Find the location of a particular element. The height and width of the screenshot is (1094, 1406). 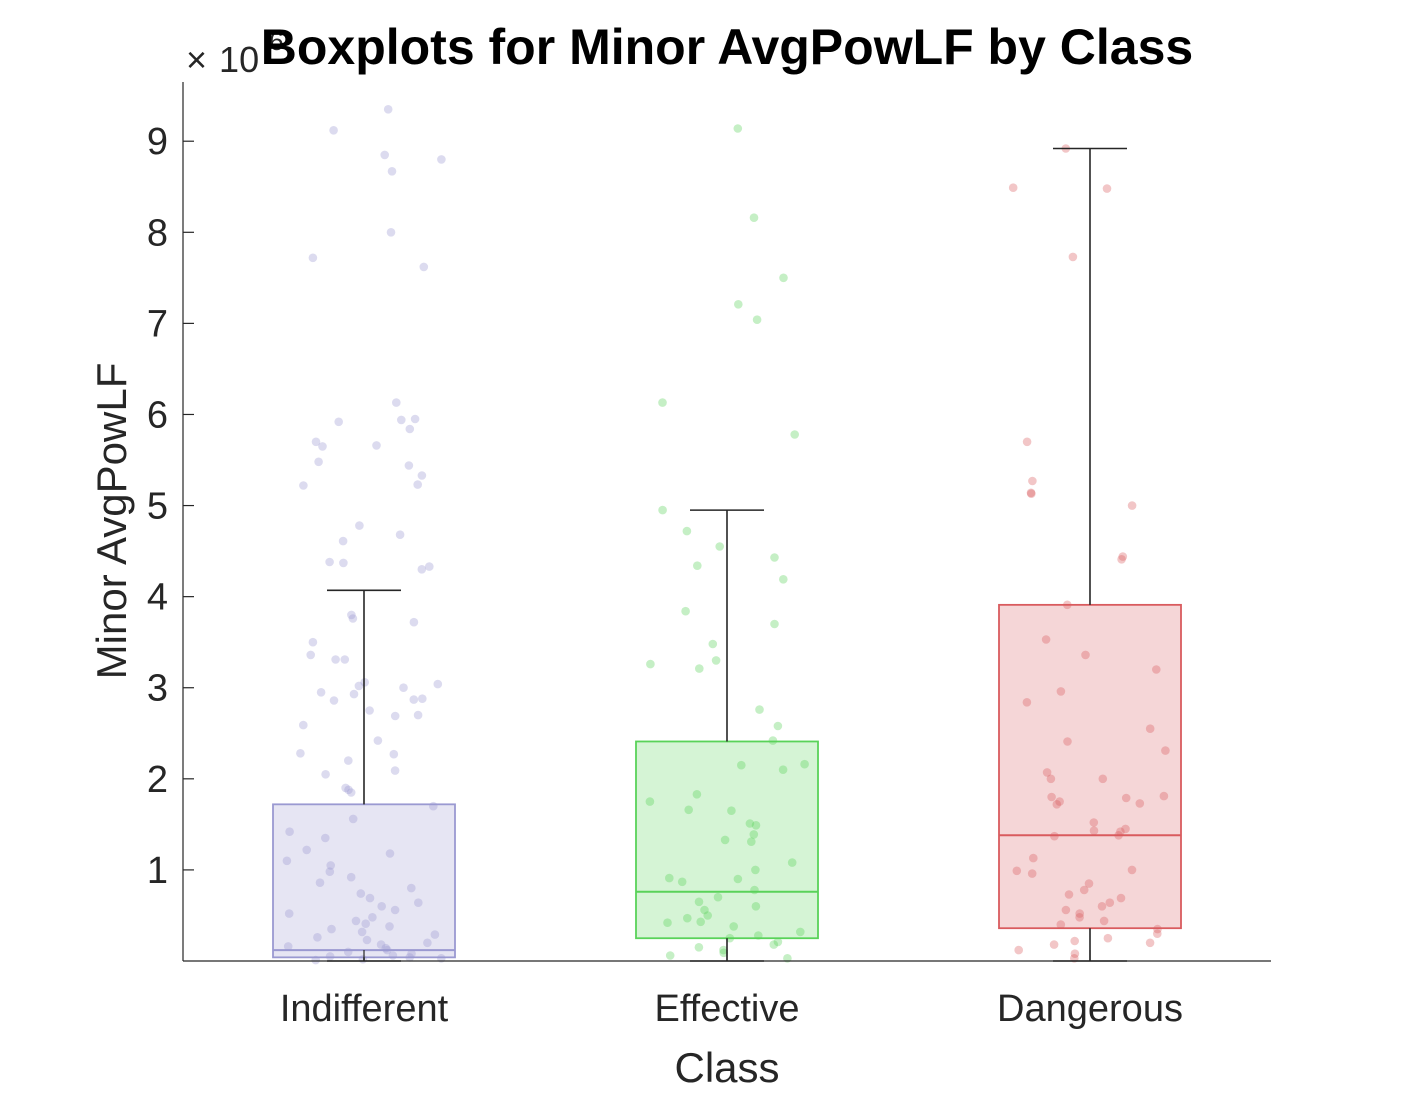

y-tick-label: 6 is located at coordinates (157, 415).